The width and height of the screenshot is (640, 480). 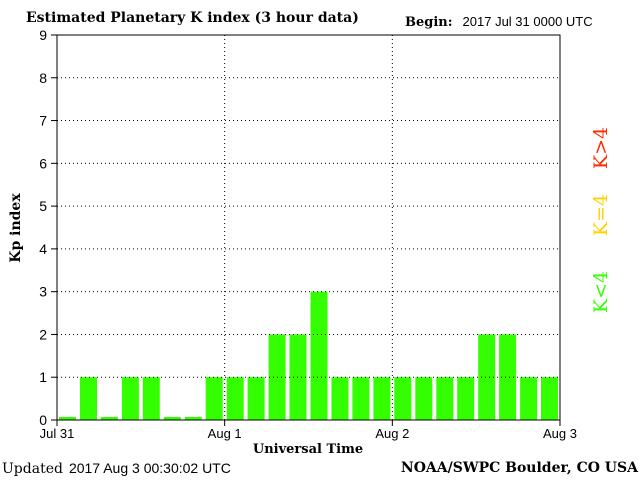 I want to click on begin-label: Begin:, so click(x=429, y=22).